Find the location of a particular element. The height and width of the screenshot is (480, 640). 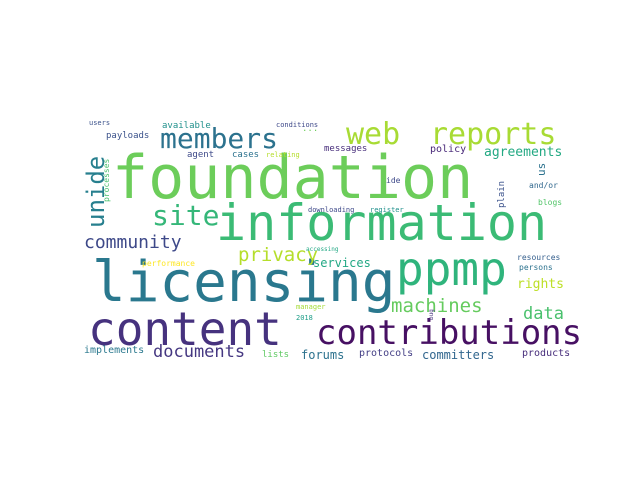

word-resources: resources is located at coordinates (539, 257).